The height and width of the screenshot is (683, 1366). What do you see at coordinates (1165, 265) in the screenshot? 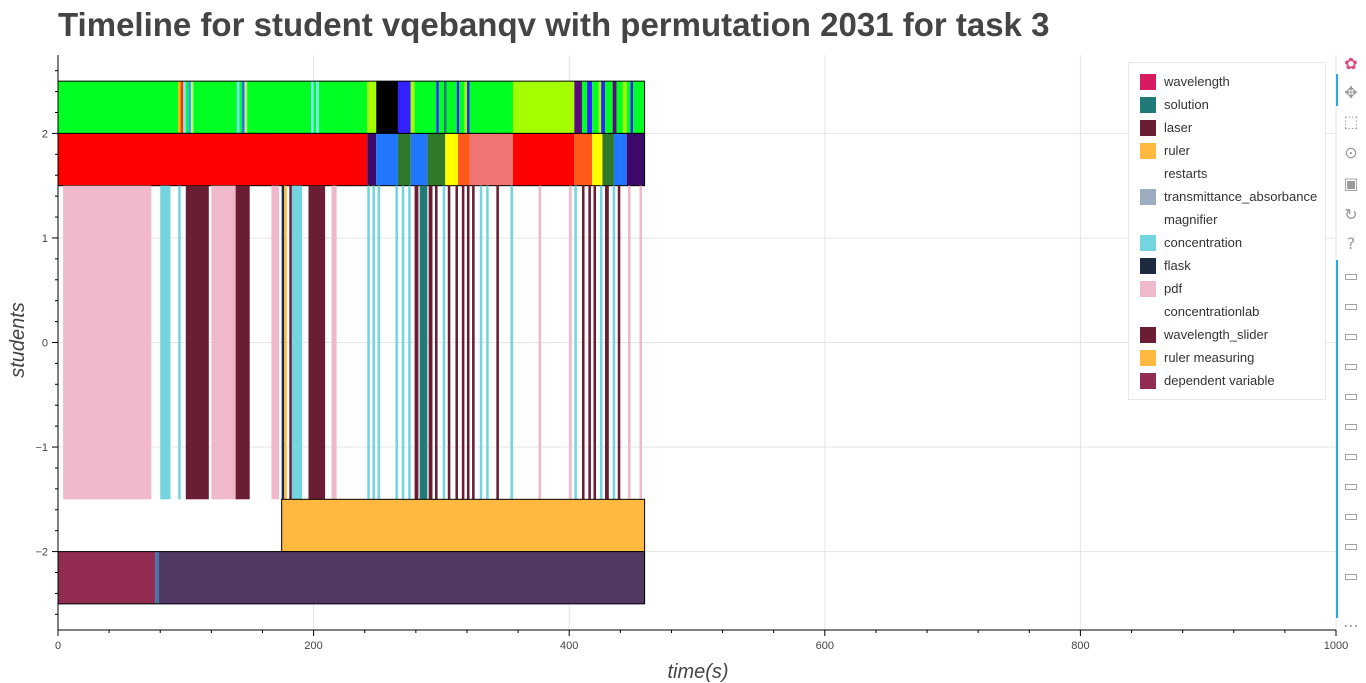
I see `legend-item: flask` at bounding box center [1165, 265].